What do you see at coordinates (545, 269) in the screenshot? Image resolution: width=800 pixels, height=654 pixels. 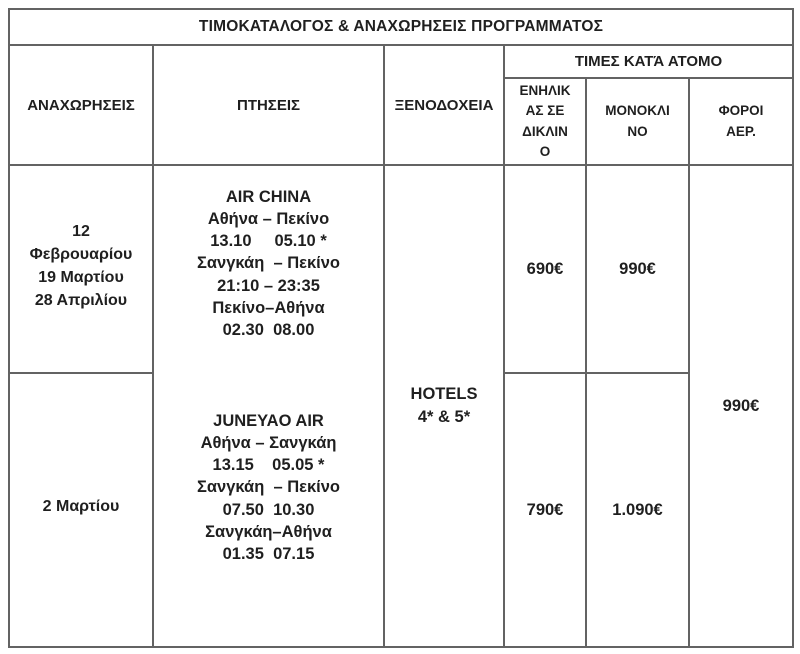 I see `adult-double-price-1: 690€` at bounding box center [545, 269].